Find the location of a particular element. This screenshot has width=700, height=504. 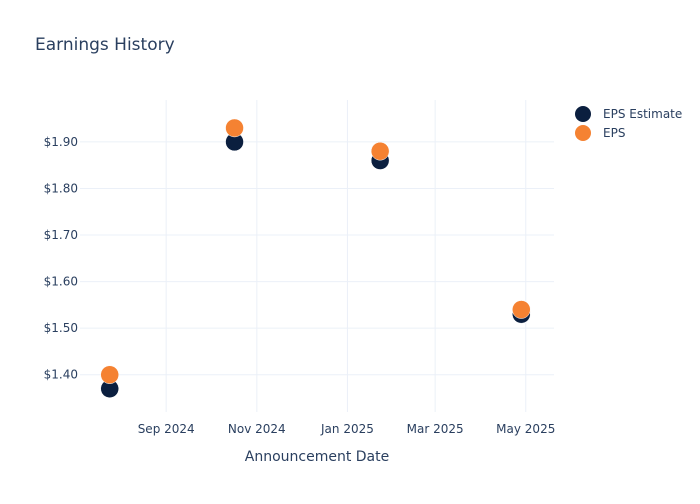

y-tick-label: $1.40 is located at coordinates (61, 375).